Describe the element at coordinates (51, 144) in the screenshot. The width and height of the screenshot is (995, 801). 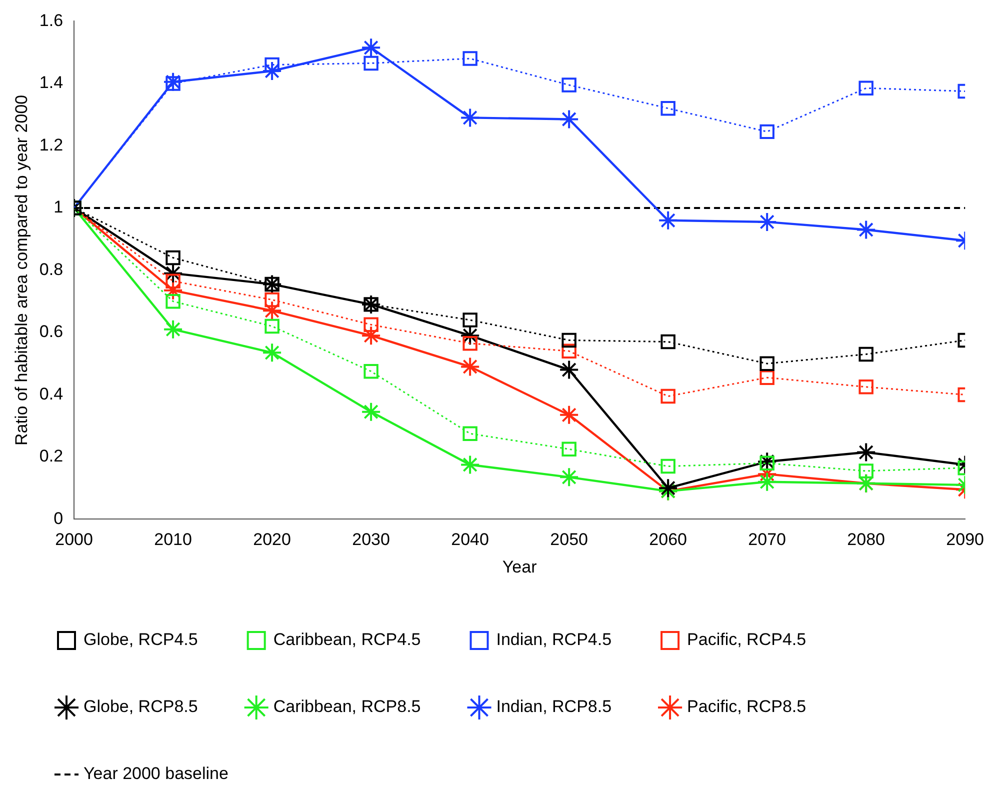
I see `y-tick-label: 1.2` at that location.